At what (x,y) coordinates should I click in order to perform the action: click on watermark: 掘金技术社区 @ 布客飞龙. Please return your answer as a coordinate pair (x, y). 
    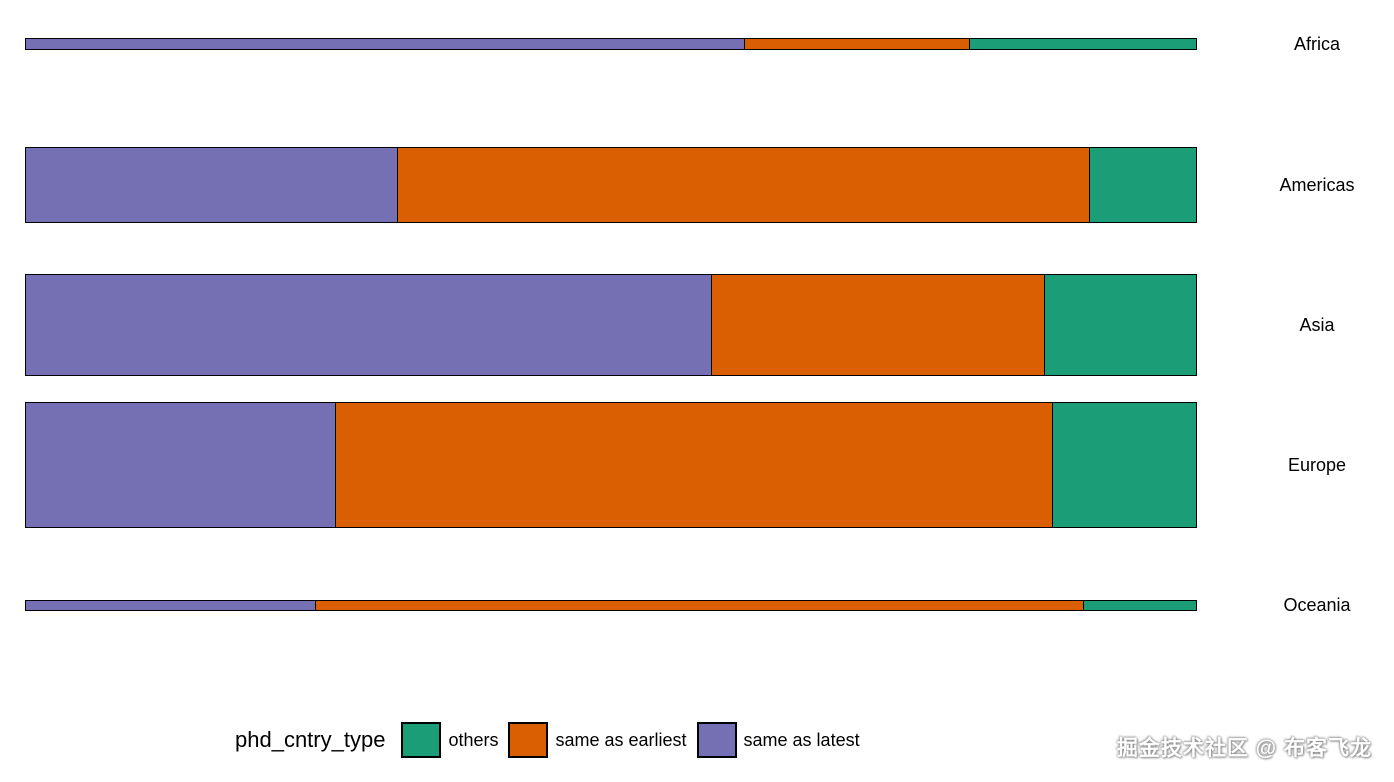
    Looking at the image, I should click on (1244, 748).